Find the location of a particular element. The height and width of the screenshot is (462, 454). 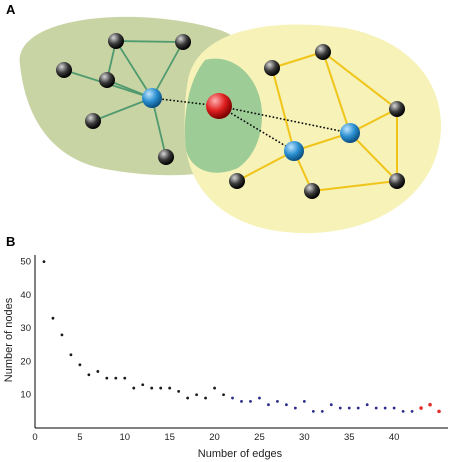

y-tick-label: 50 is located at coordinates (25, 262).